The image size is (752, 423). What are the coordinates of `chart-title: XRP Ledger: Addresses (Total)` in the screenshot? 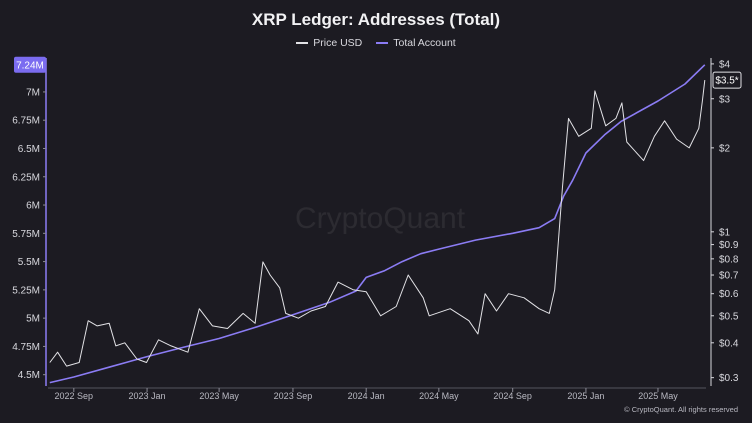 It's located at (376, 19).